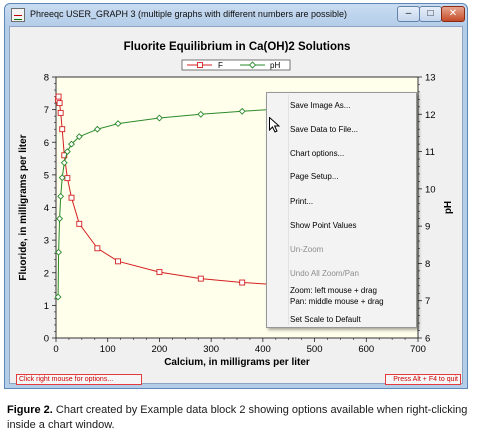  Describe the element at coordinates (46, 208) in the screenshot. I see `y-tick-label: 4` at that location.